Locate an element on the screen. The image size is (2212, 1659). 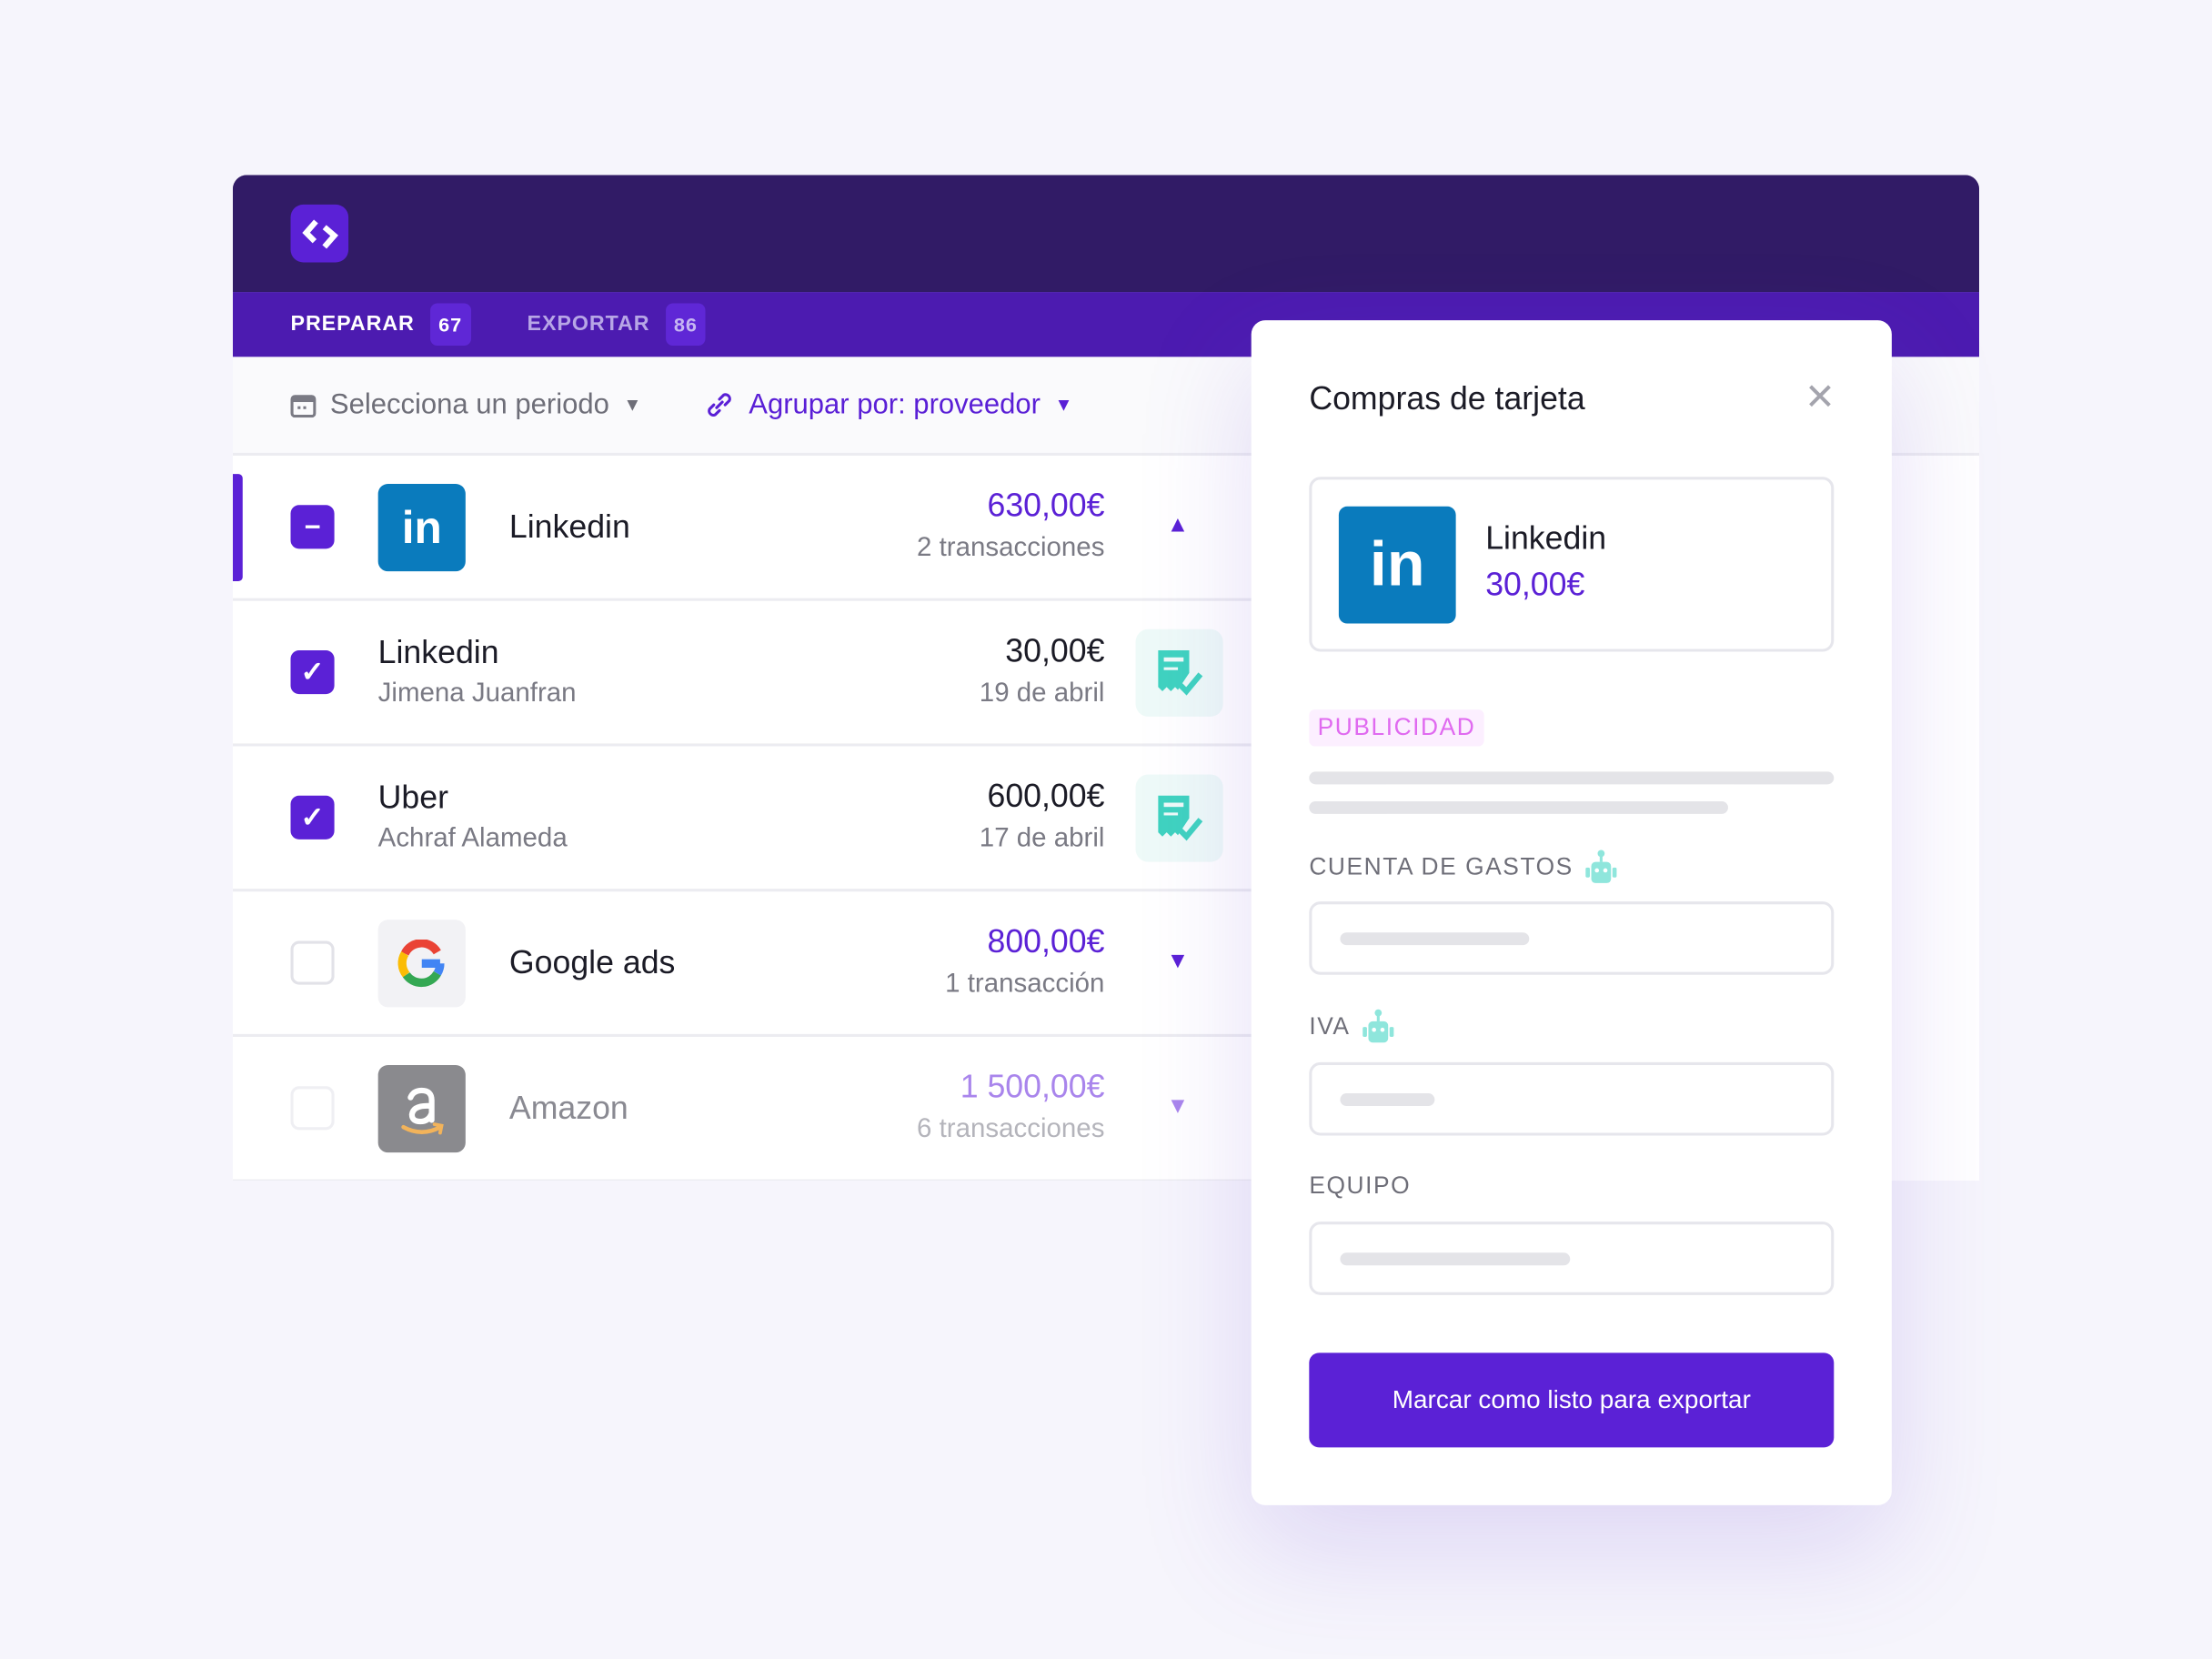
vendor-name: Google ads is located at coordinates (592, 961).